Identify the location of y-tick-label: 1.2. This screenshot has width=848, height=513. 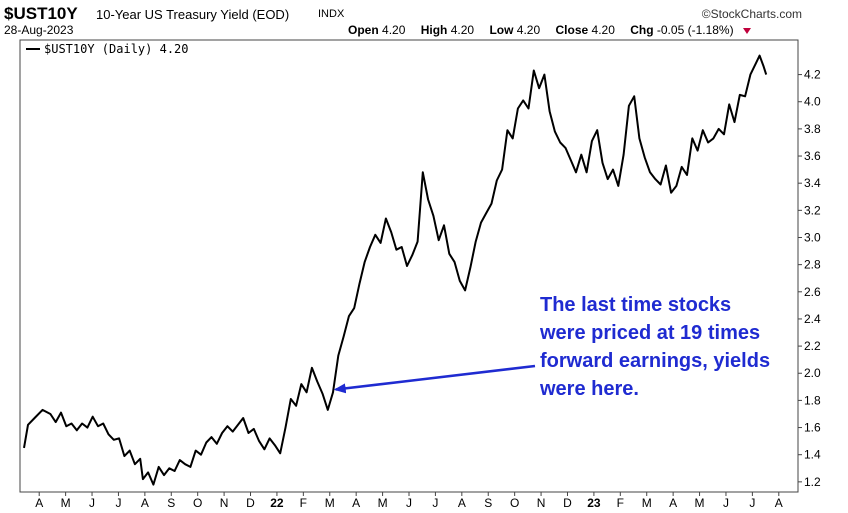
(812, 482).